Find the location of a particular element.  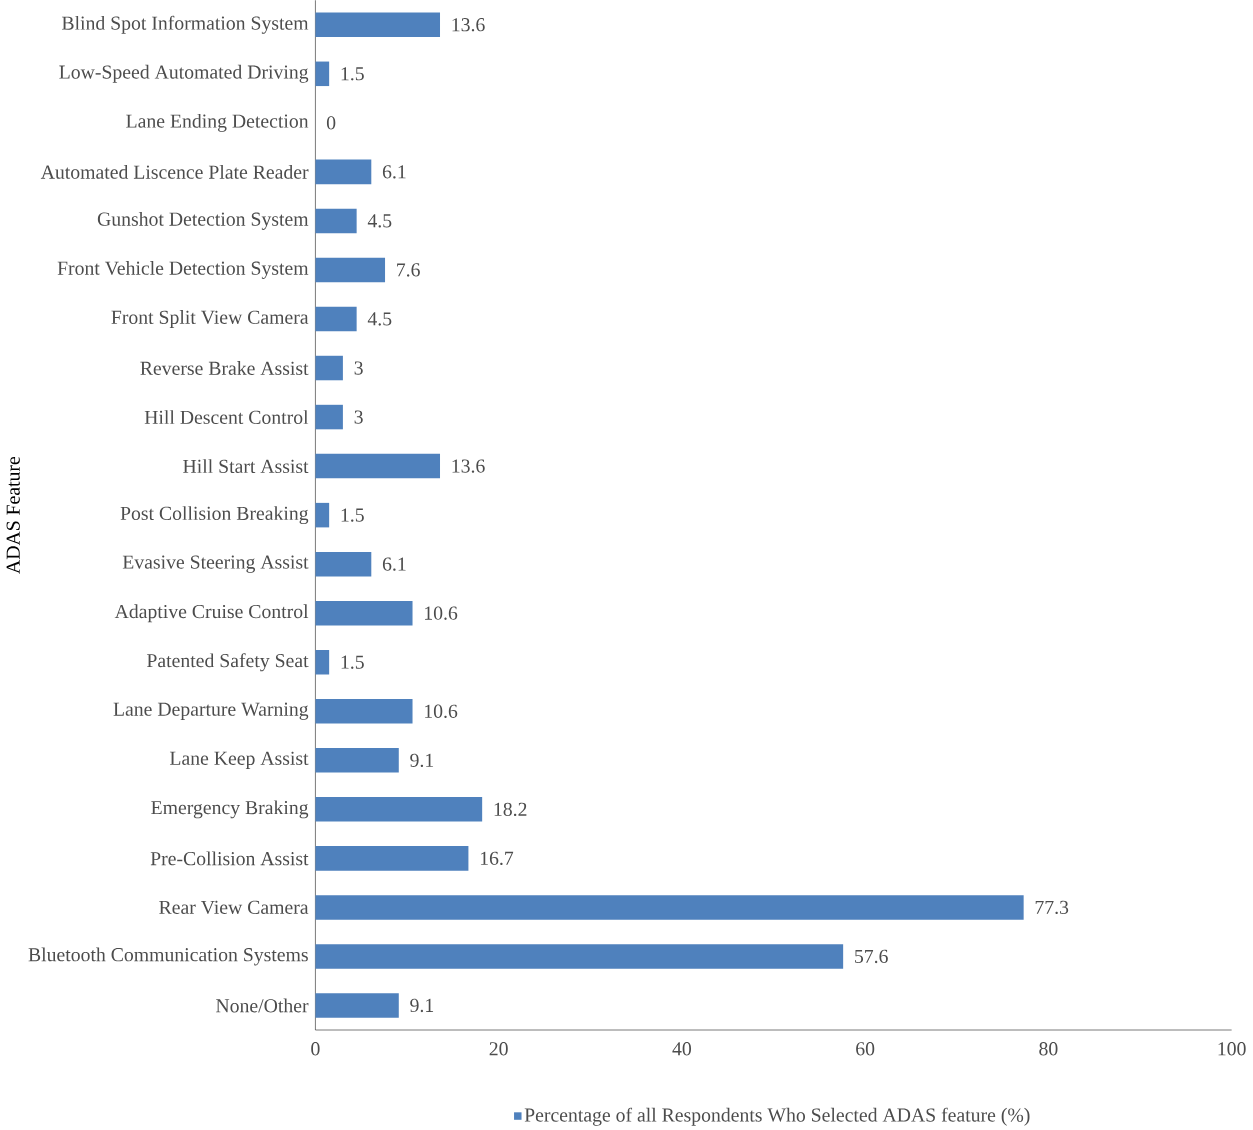

y-tick-label: Reverse Brake Assist is located at coordinates (224, 368).